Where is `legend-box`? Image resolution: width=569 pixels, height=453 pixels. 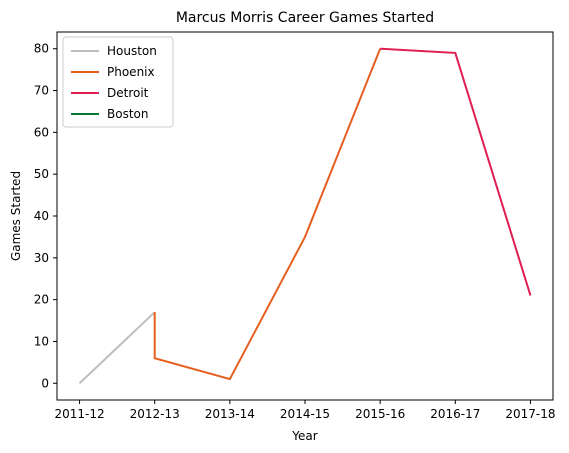
legend-box is located at coordinates (118, 82).